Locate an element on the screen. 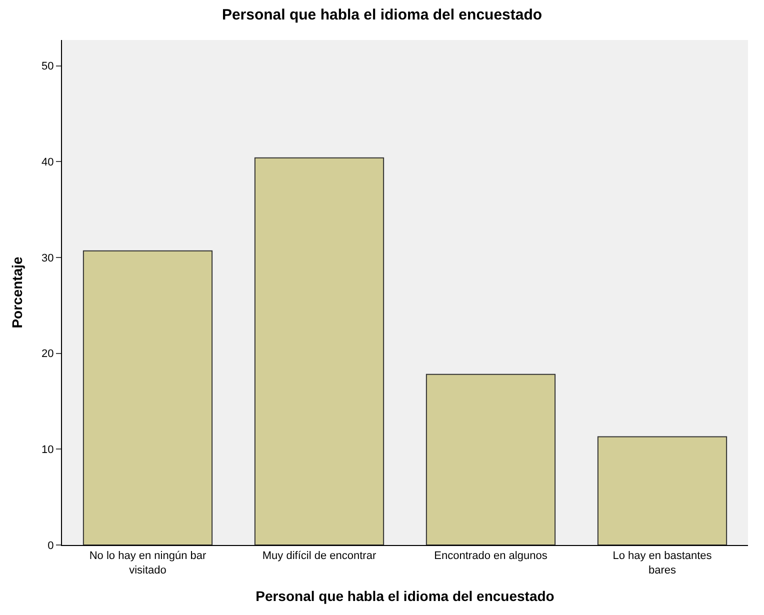 This screenshot has width=764, height=615. x-tick-label: Encontrado en algunos is located at coordinates (491, 556).